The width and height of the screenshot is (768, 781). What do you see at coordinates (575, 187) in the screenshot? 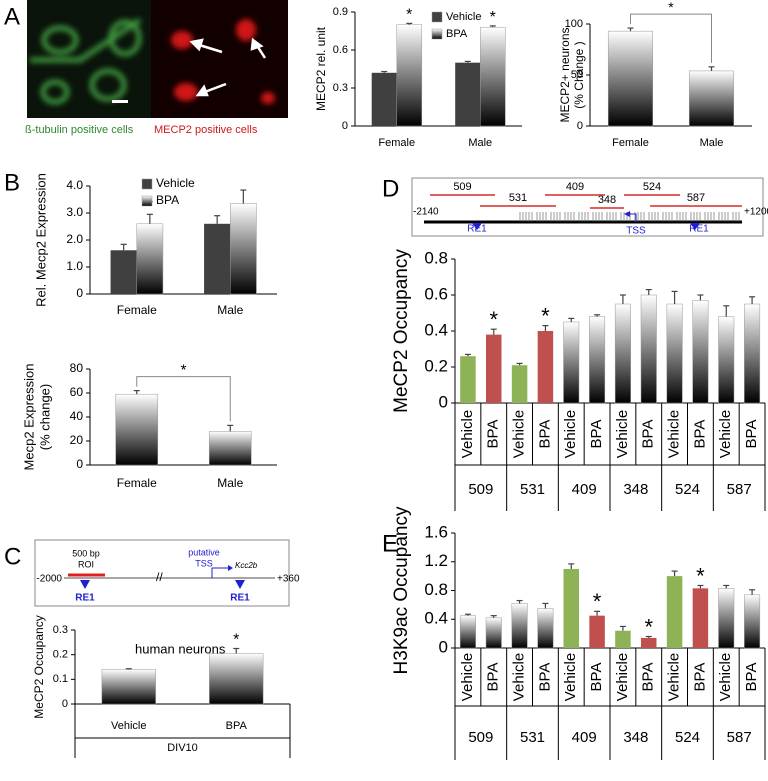
I see `region-label: 409` at bounding box center [575, 187].